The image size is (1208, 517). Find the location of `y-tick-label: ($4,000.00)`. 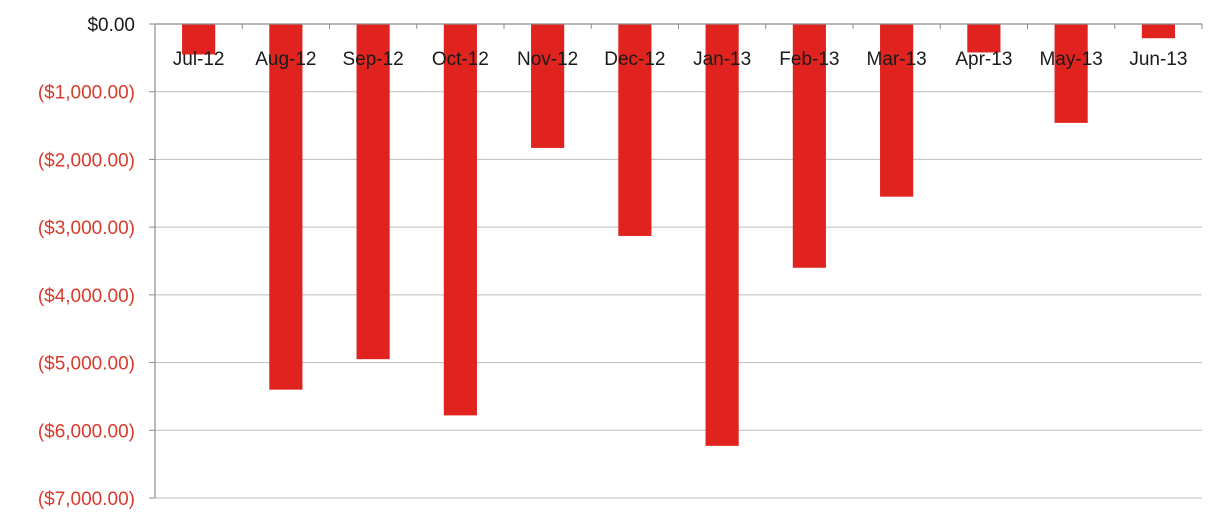

y-tick-label: ($4,000.00) is located at coordinates (86, 296).